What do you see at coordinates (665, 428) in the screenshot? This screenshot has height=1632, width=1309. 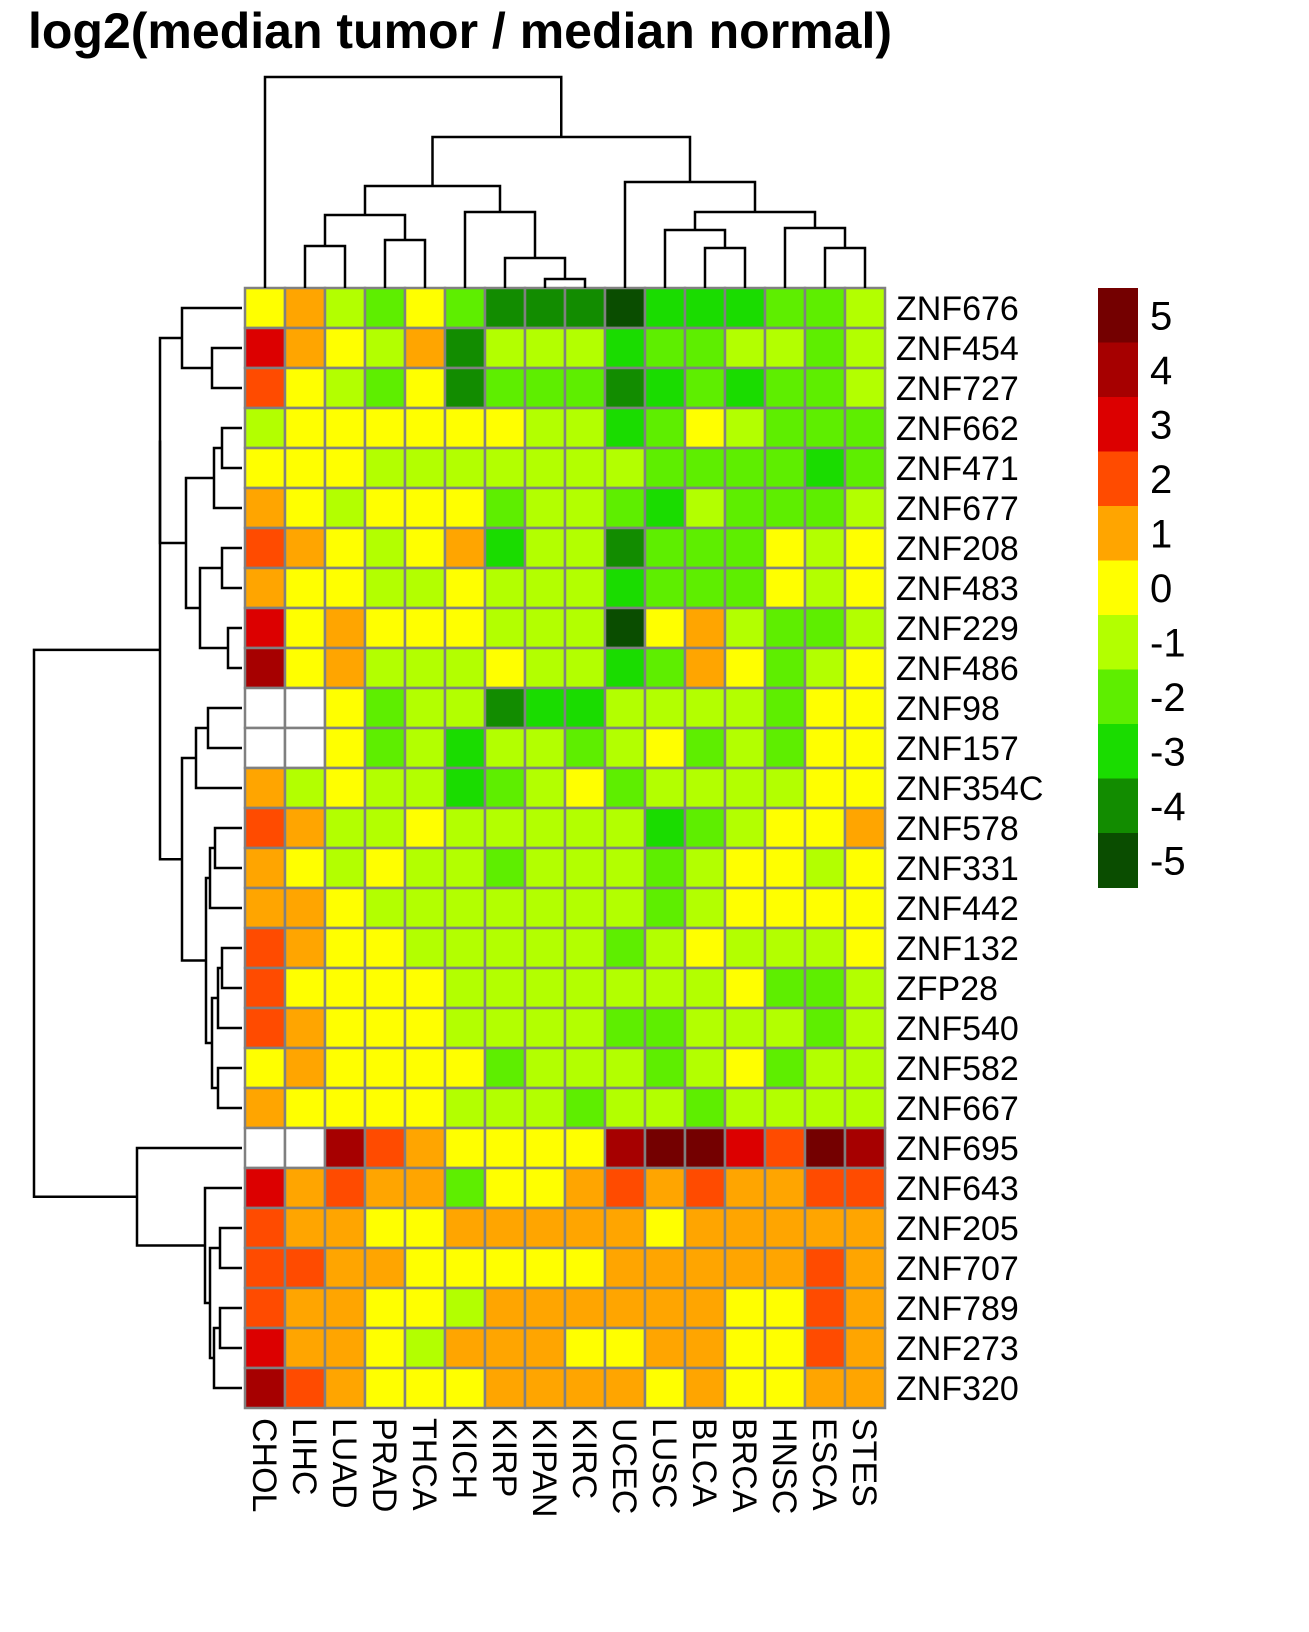 I see `heatmap-cell-ZNF662-LUSC` at bounding box center [665, 428].